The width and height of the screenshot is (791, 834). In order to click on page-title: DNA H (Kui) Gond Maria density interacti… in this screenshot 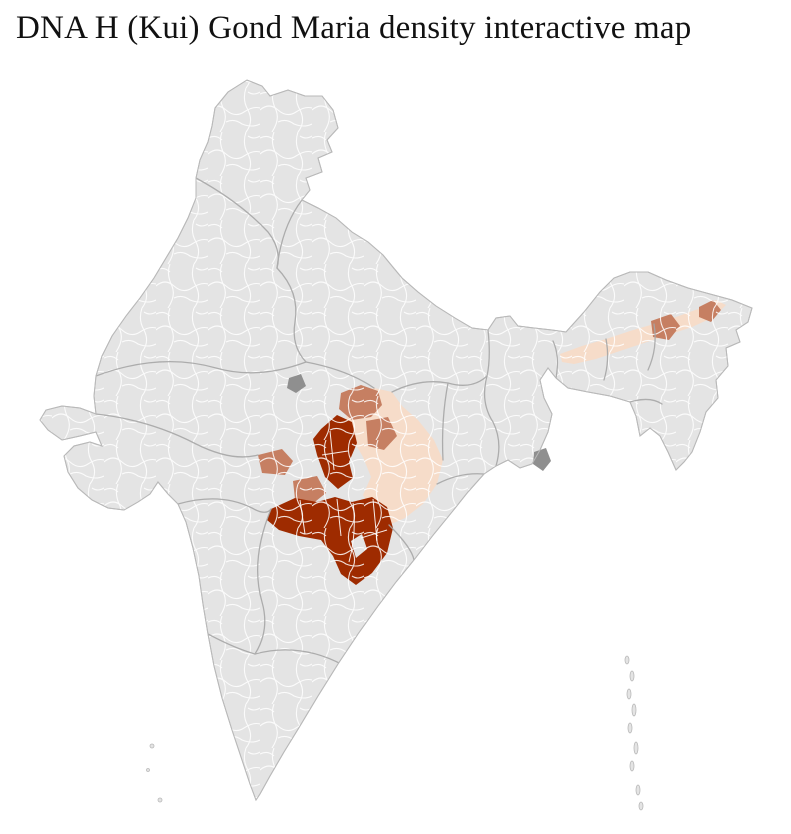, I will do `click(354, 28)`.